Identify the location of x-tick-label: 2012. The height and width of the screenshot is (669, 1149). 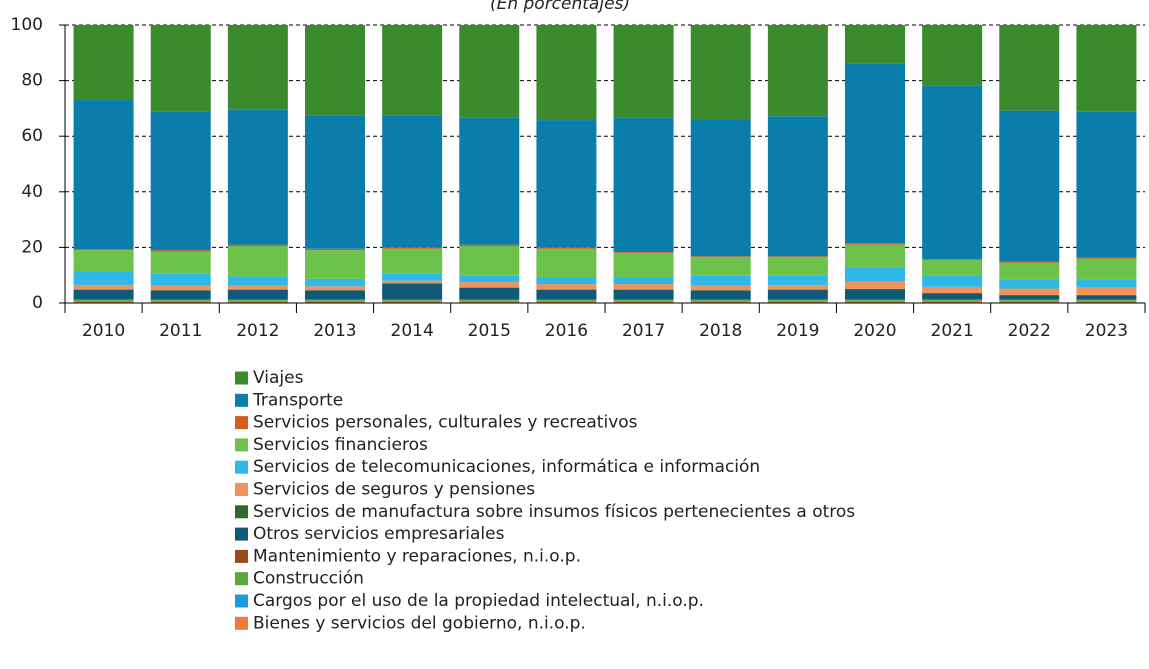
(257, 331).